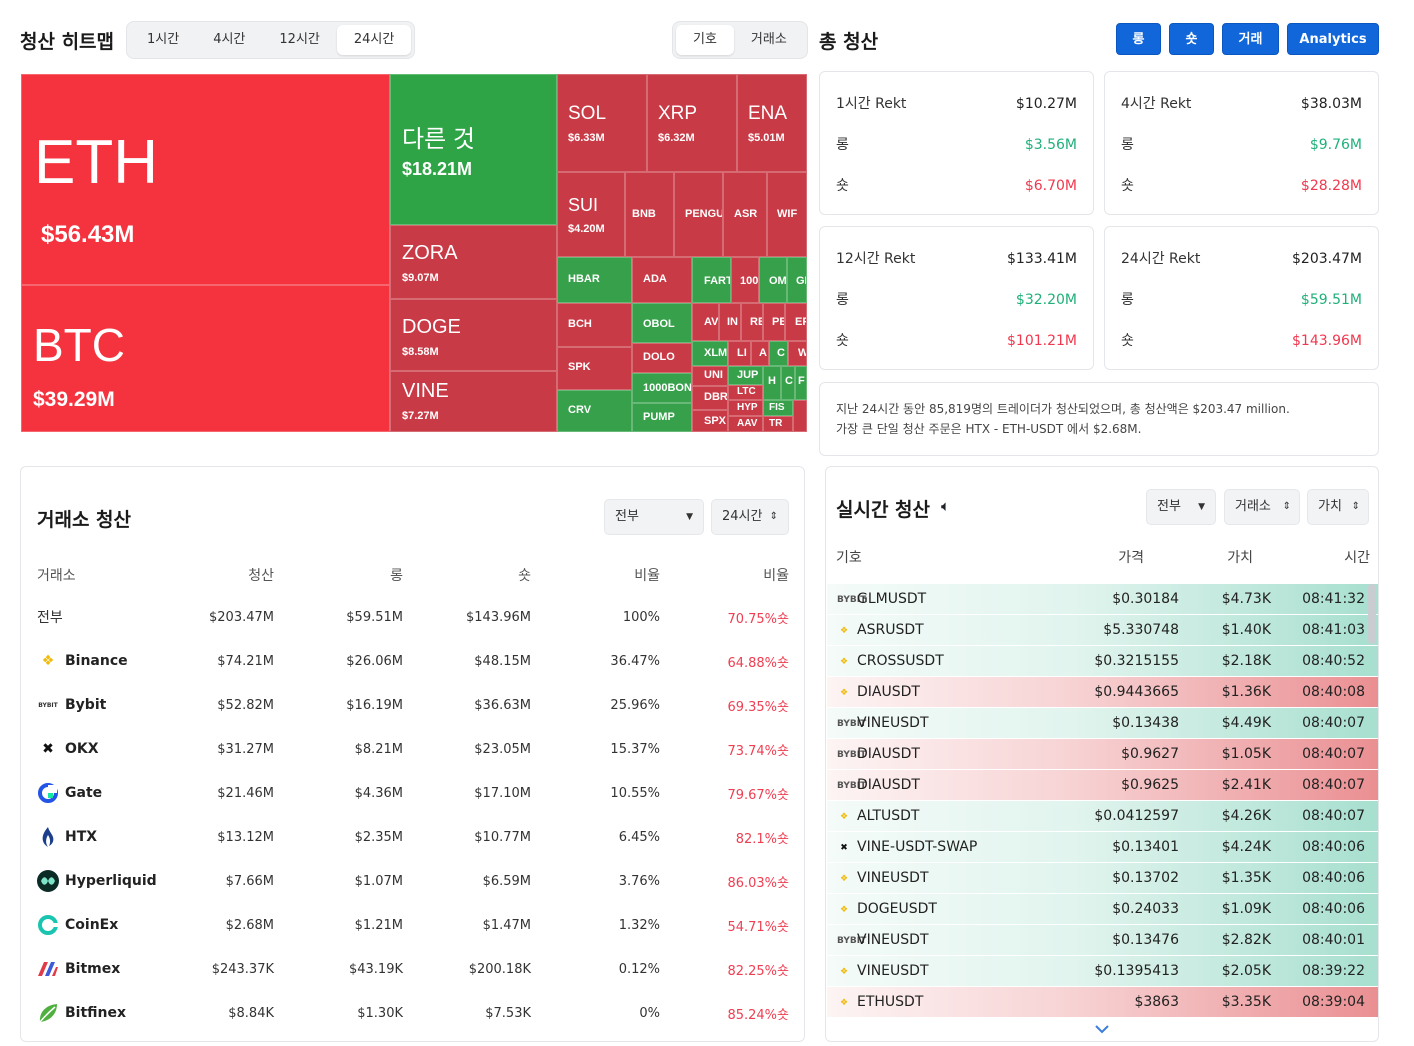 Image resolution: width=1414 pixels, height=1046 pixels. What do you see at coordinates (1102, 847) in the screenshot?
I see `list-item: ✖ VINE-USDT-SWAP $0.13401 $4.24K 08:40:06` at bounding box center [1102, 847].